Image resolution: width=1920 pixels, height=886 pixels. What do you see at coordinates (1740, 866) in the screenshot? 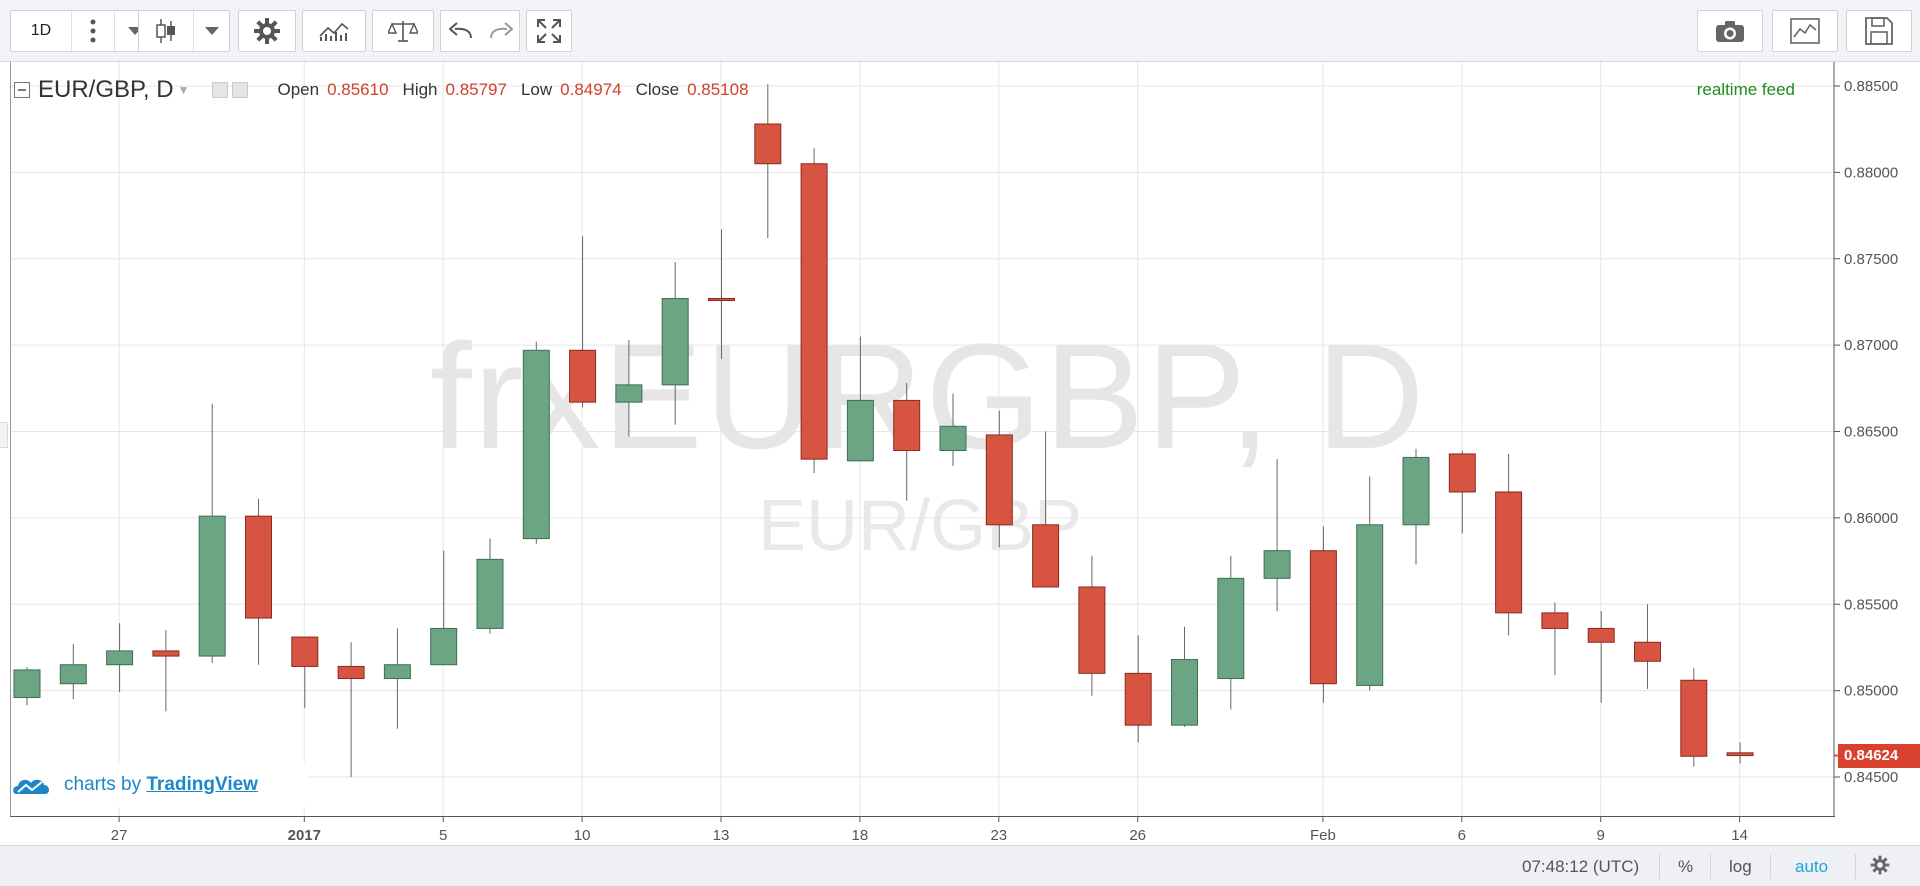
I see `log-toggle: log` at bounding box center [1740, 866].